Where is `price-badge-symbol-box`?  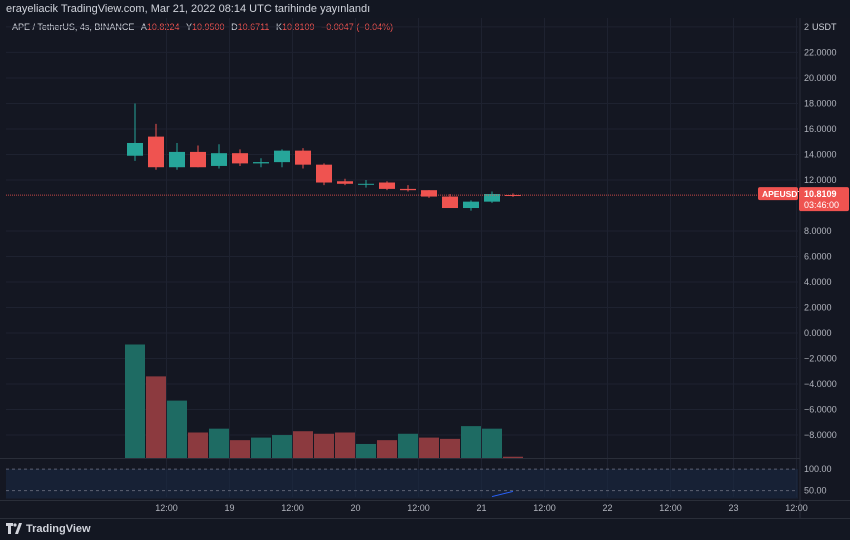
price-badge-symbol-box is located at coordinates (778, 194).